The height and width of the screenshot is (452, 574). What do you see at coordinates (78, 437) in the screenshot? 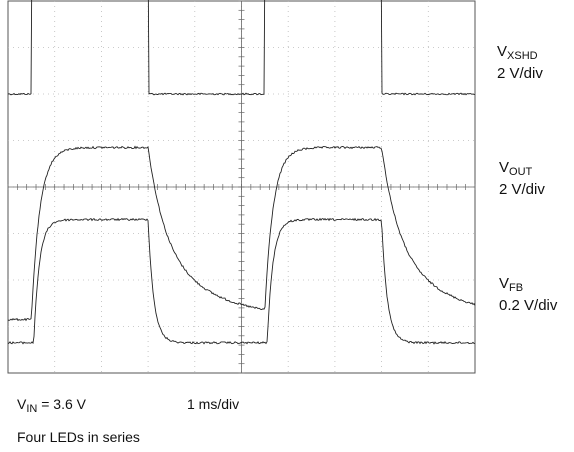
I see `caption-note: Four LEDs in series` at bounding box center [78, 437].